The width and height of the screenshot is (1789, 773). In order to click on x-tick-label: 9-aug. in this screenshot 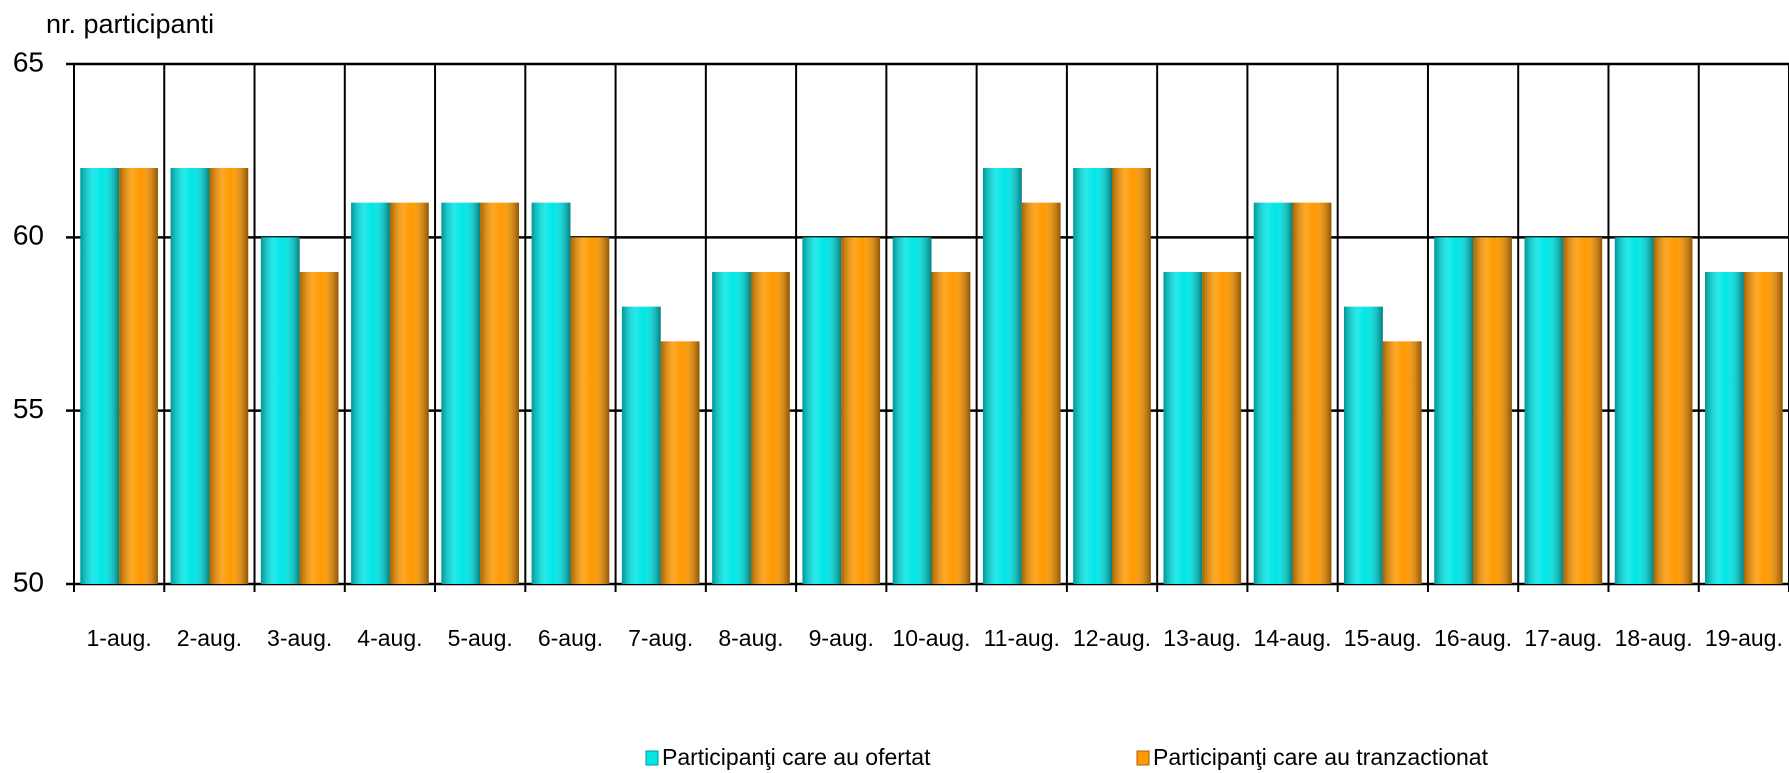, I will do `click(841, 638)`.